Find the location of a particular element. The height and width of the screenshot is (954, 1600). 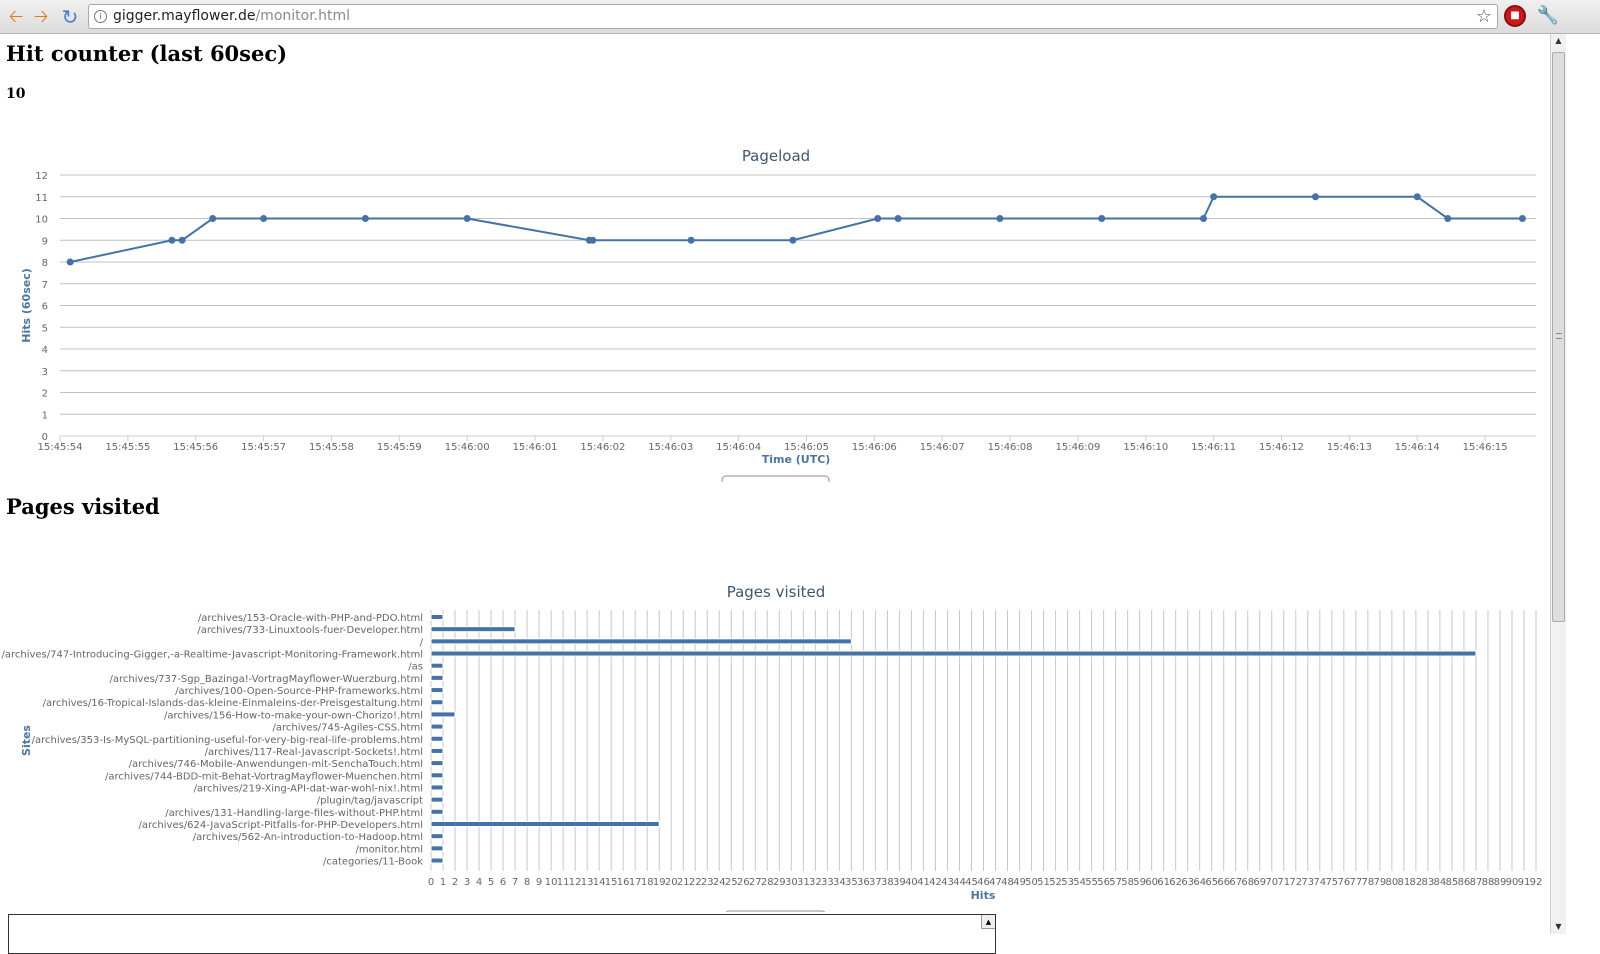

hit-tick-label: 7 is located at coordinates (515, 882).